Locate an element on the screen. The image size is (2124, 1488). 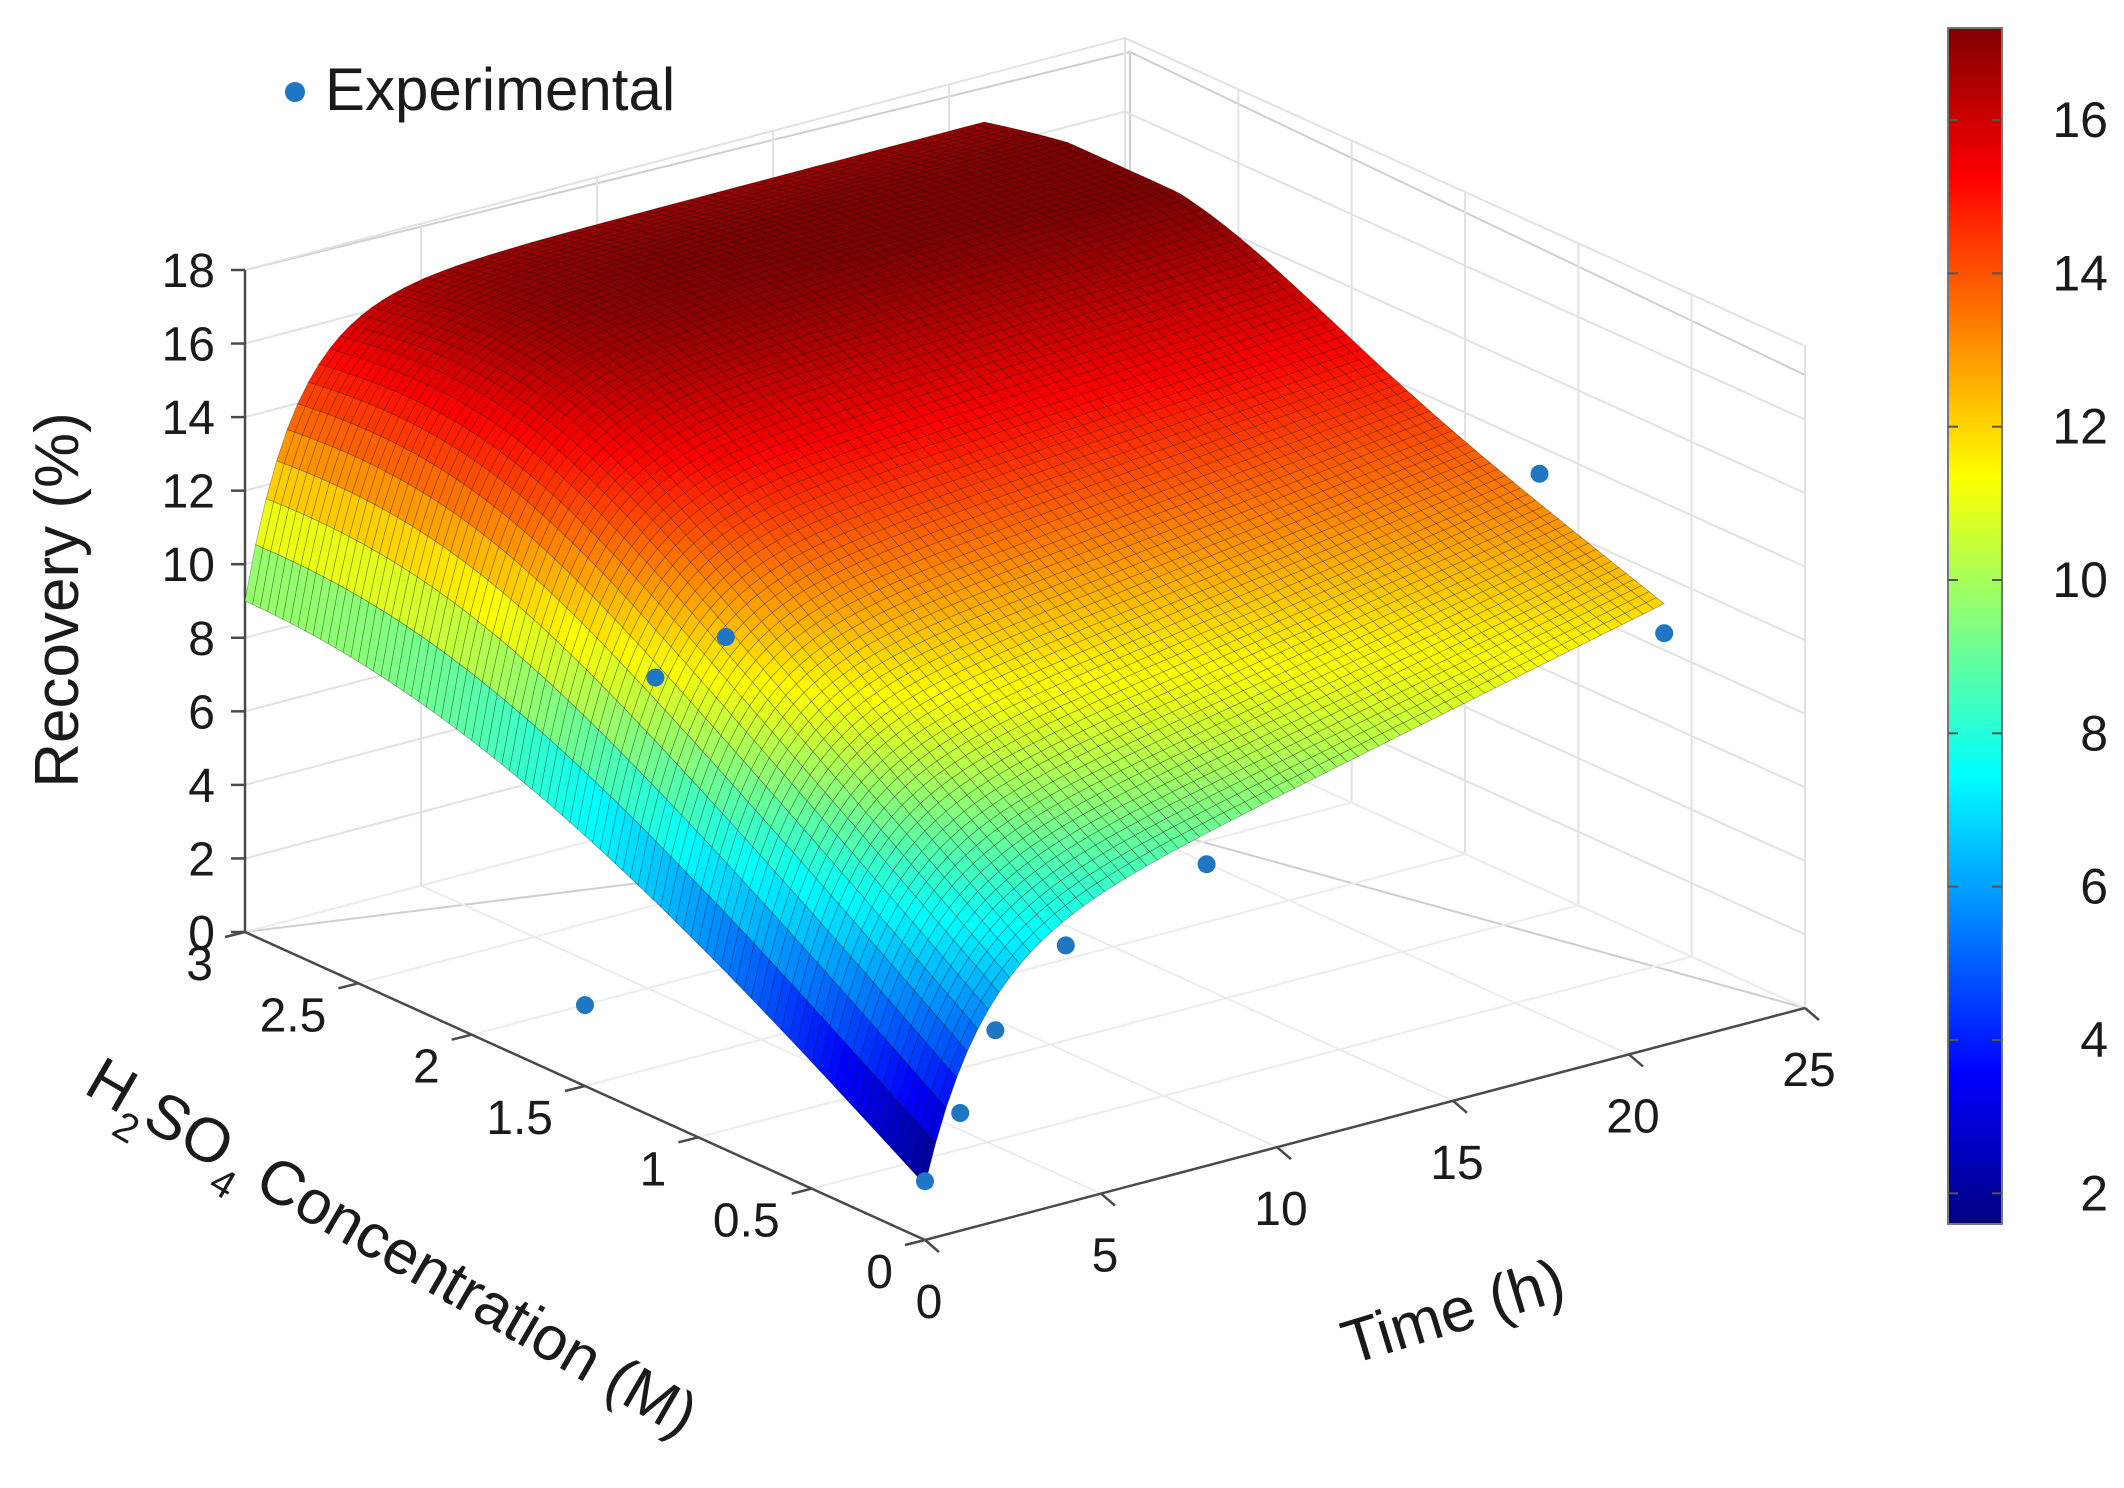
y-axis-line is located at coordinates (1365, 1124).